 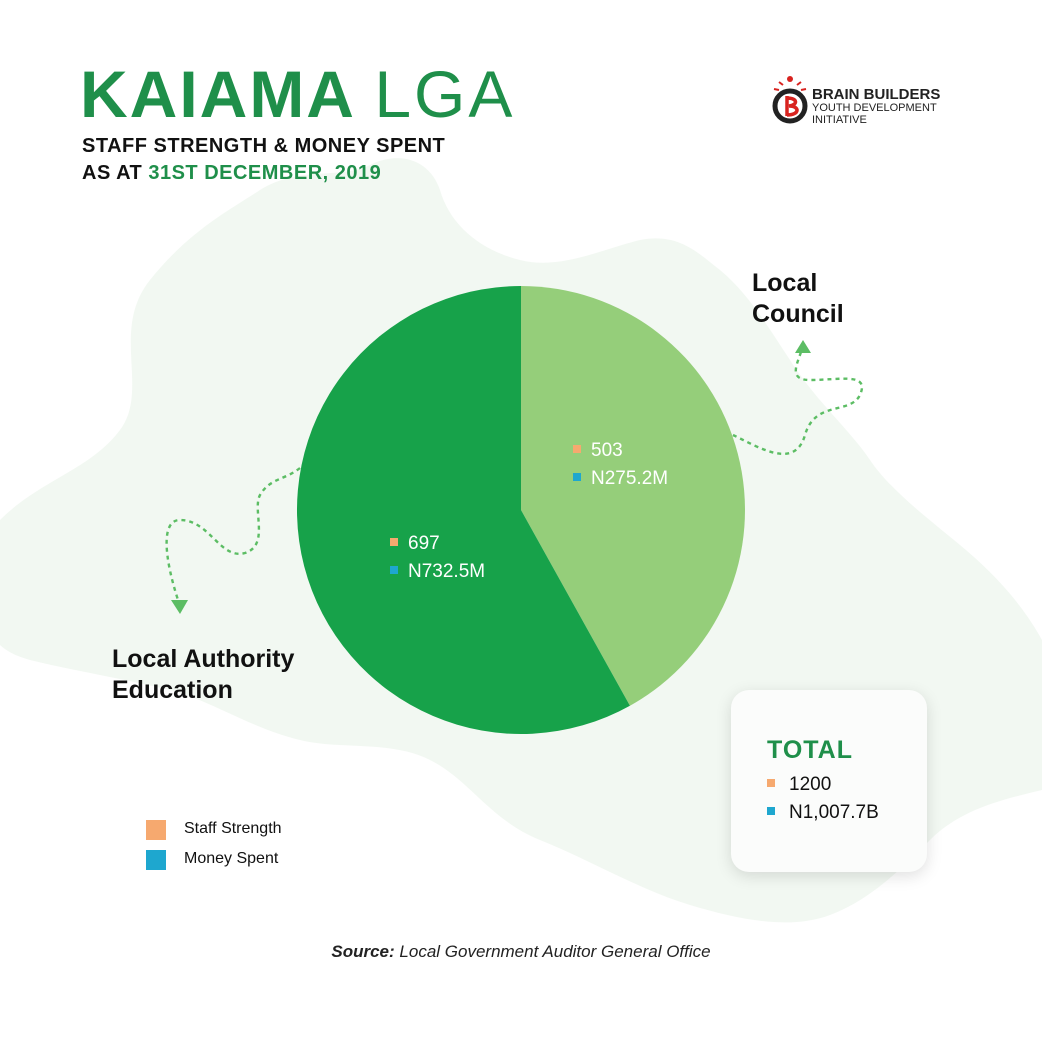 I want to click on local-authority-line1: Local Authority, so click(x=203, y=659).